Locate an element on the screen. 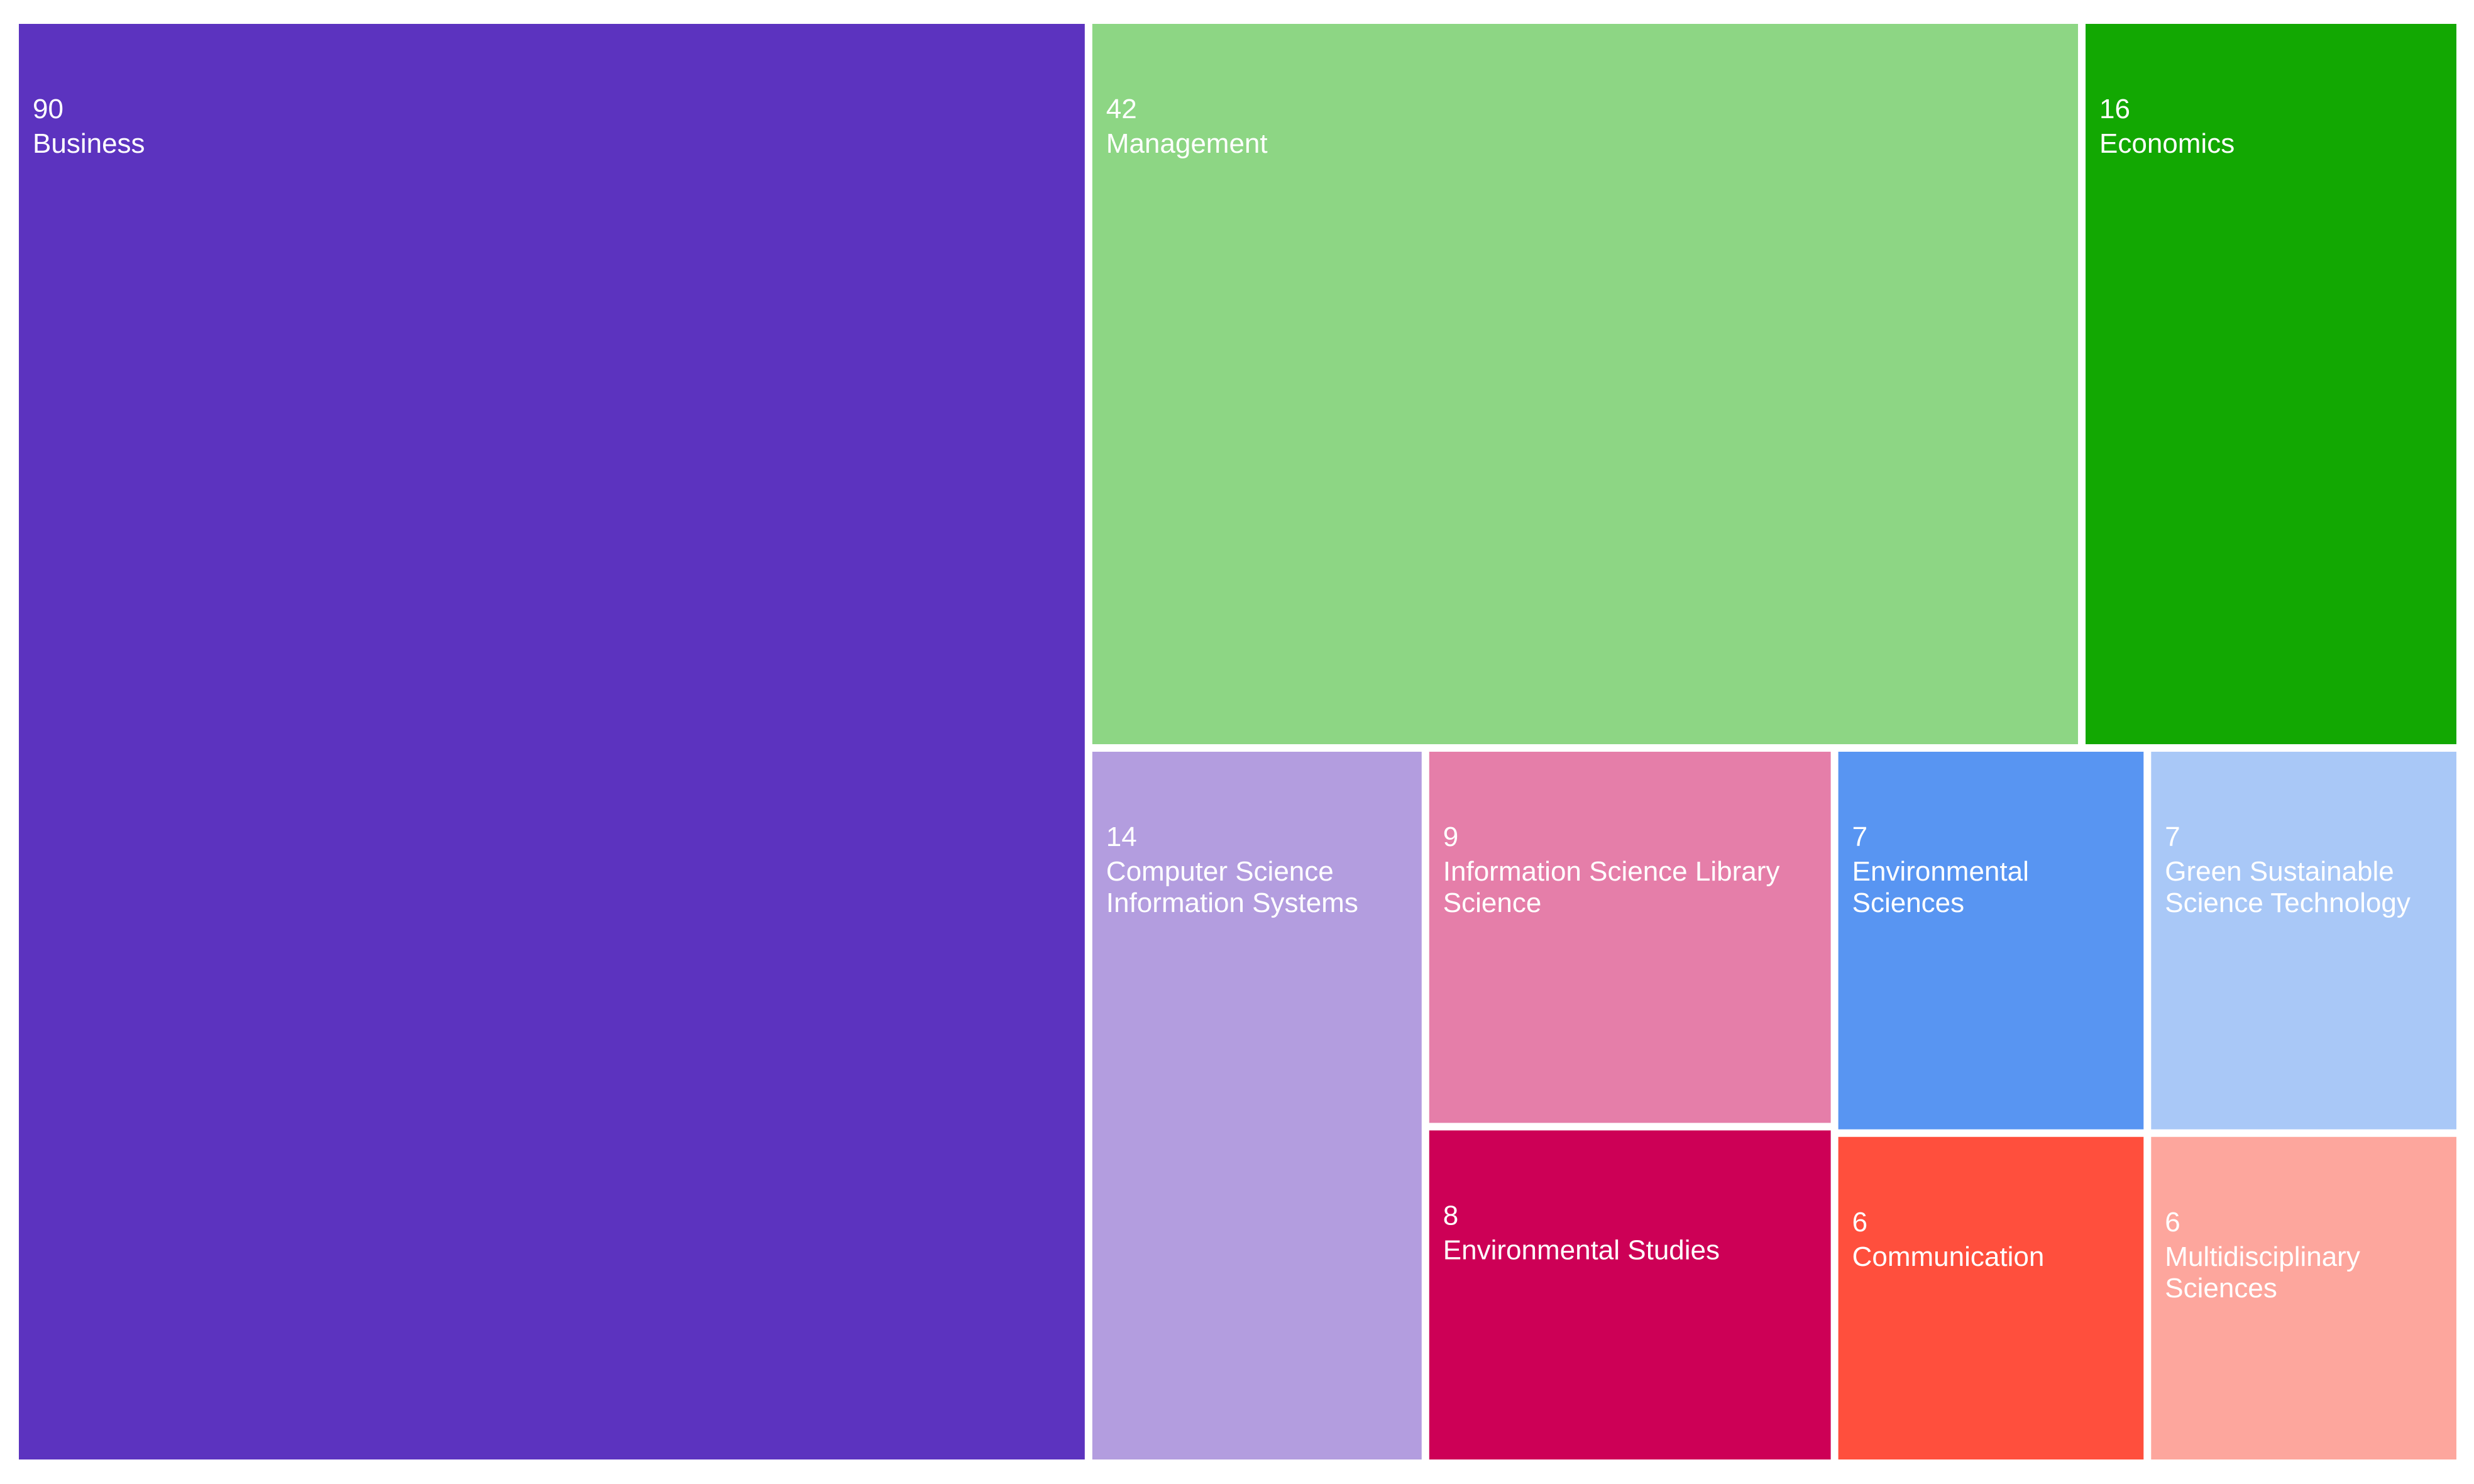  tile-label: Management is located at coordinates (1187, 143).